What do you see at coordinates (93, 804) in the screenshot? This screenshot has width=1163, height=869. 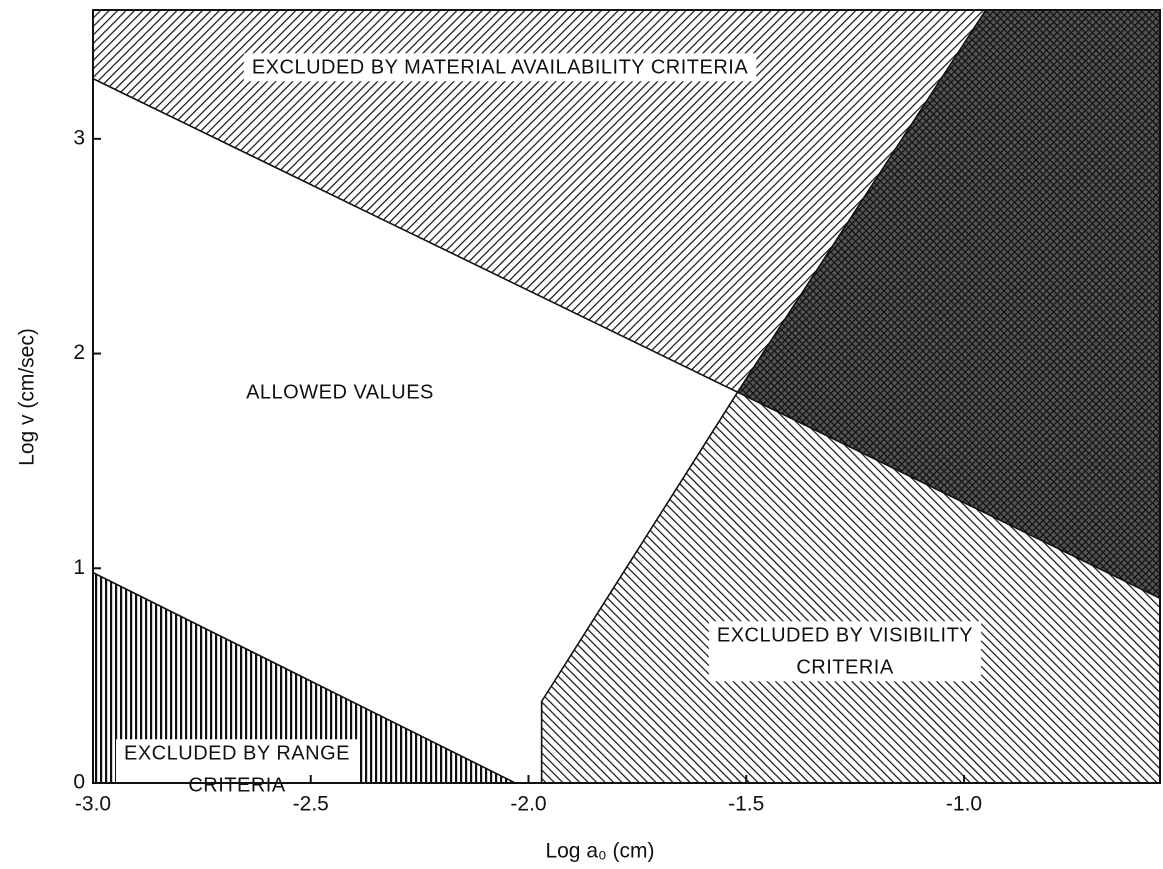 I see `x-tick-label: -3.0` at bounding box center [93, 804].